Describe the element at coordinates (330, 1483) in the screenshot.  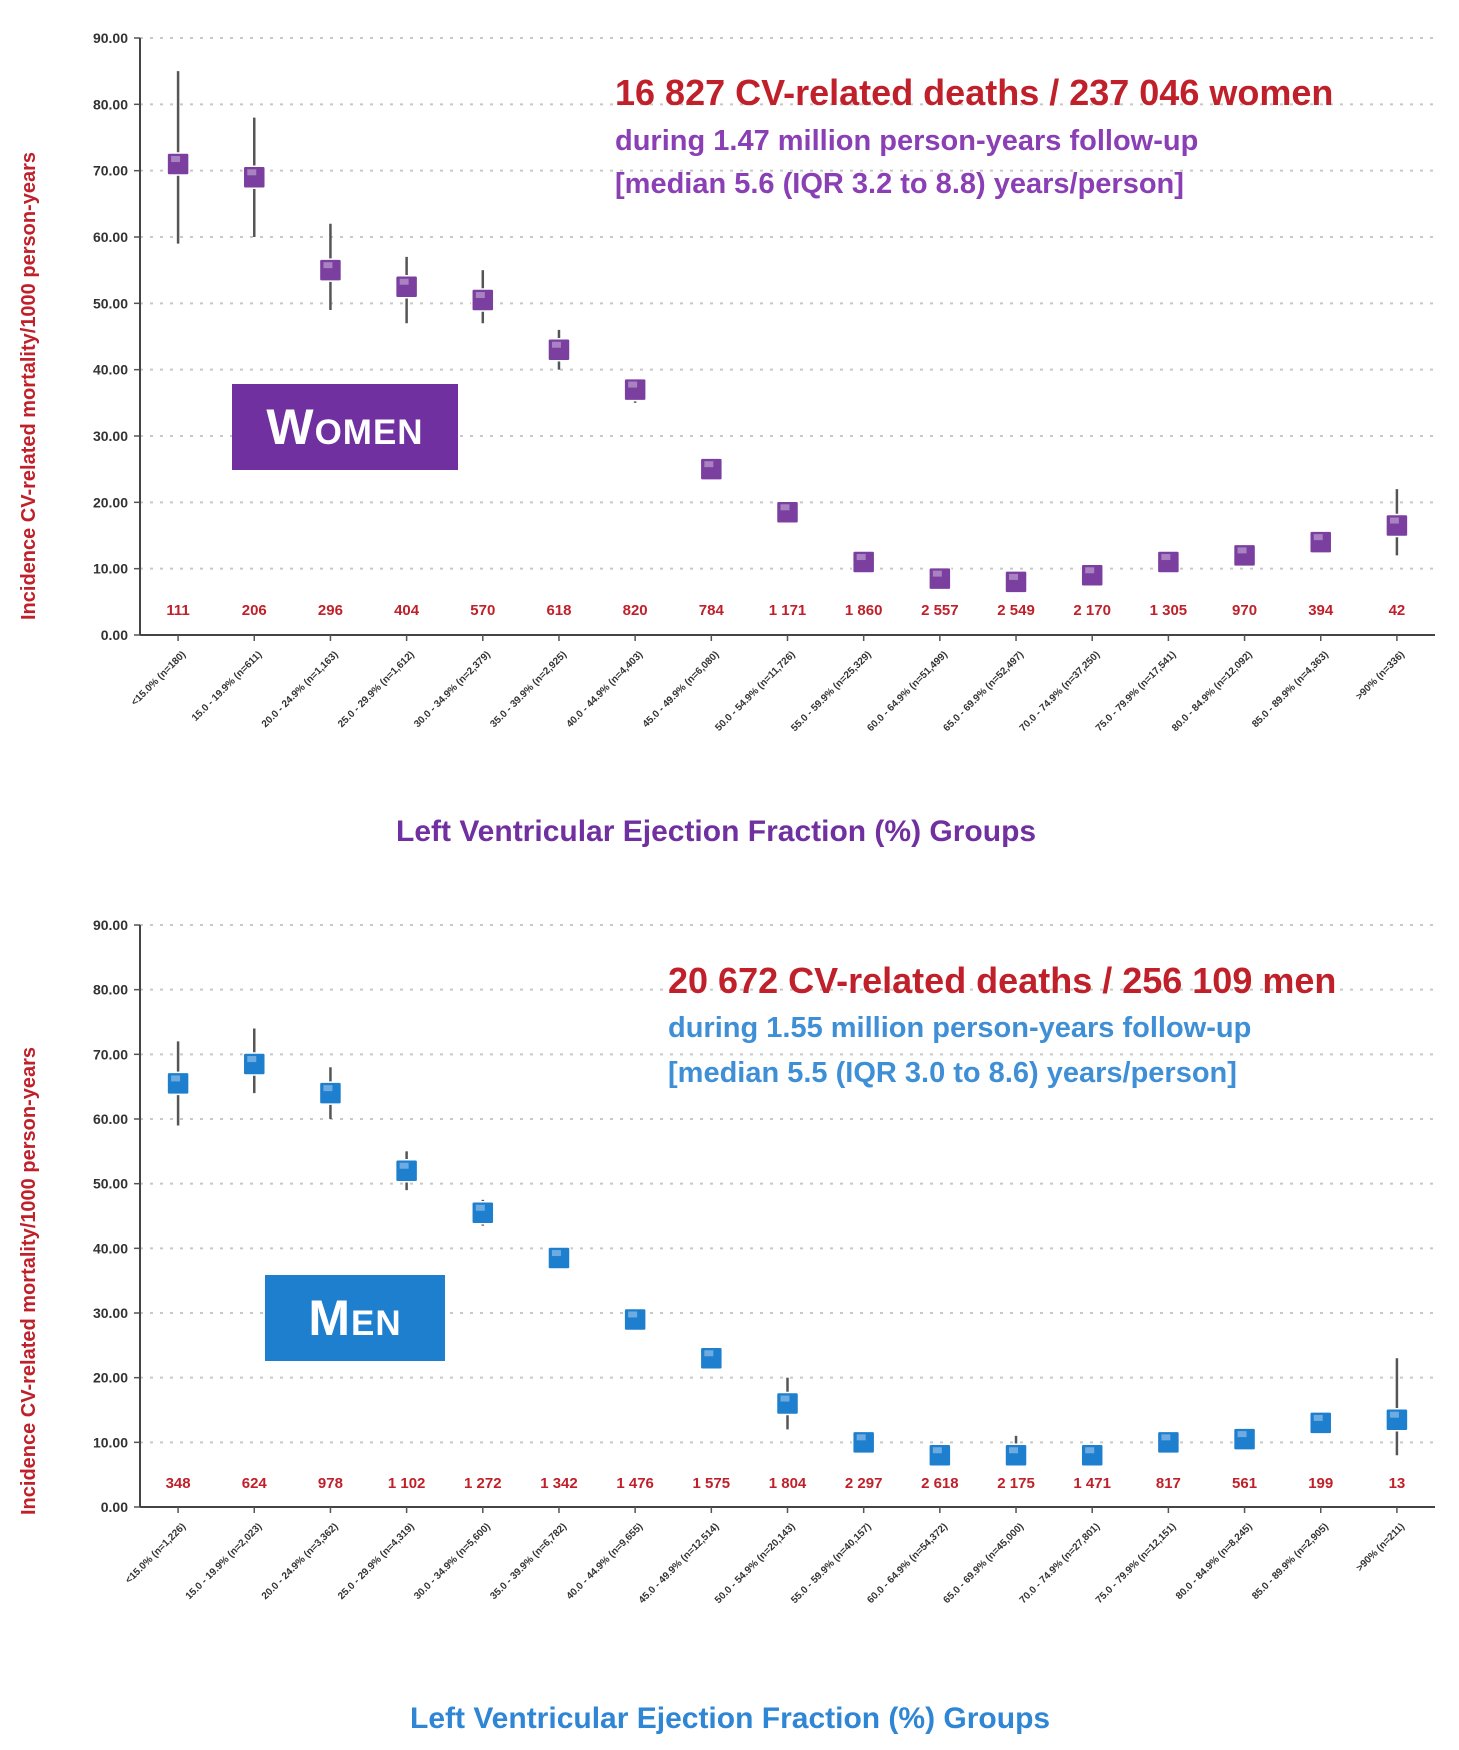
I see `men-deaths-label: 978` at that location.